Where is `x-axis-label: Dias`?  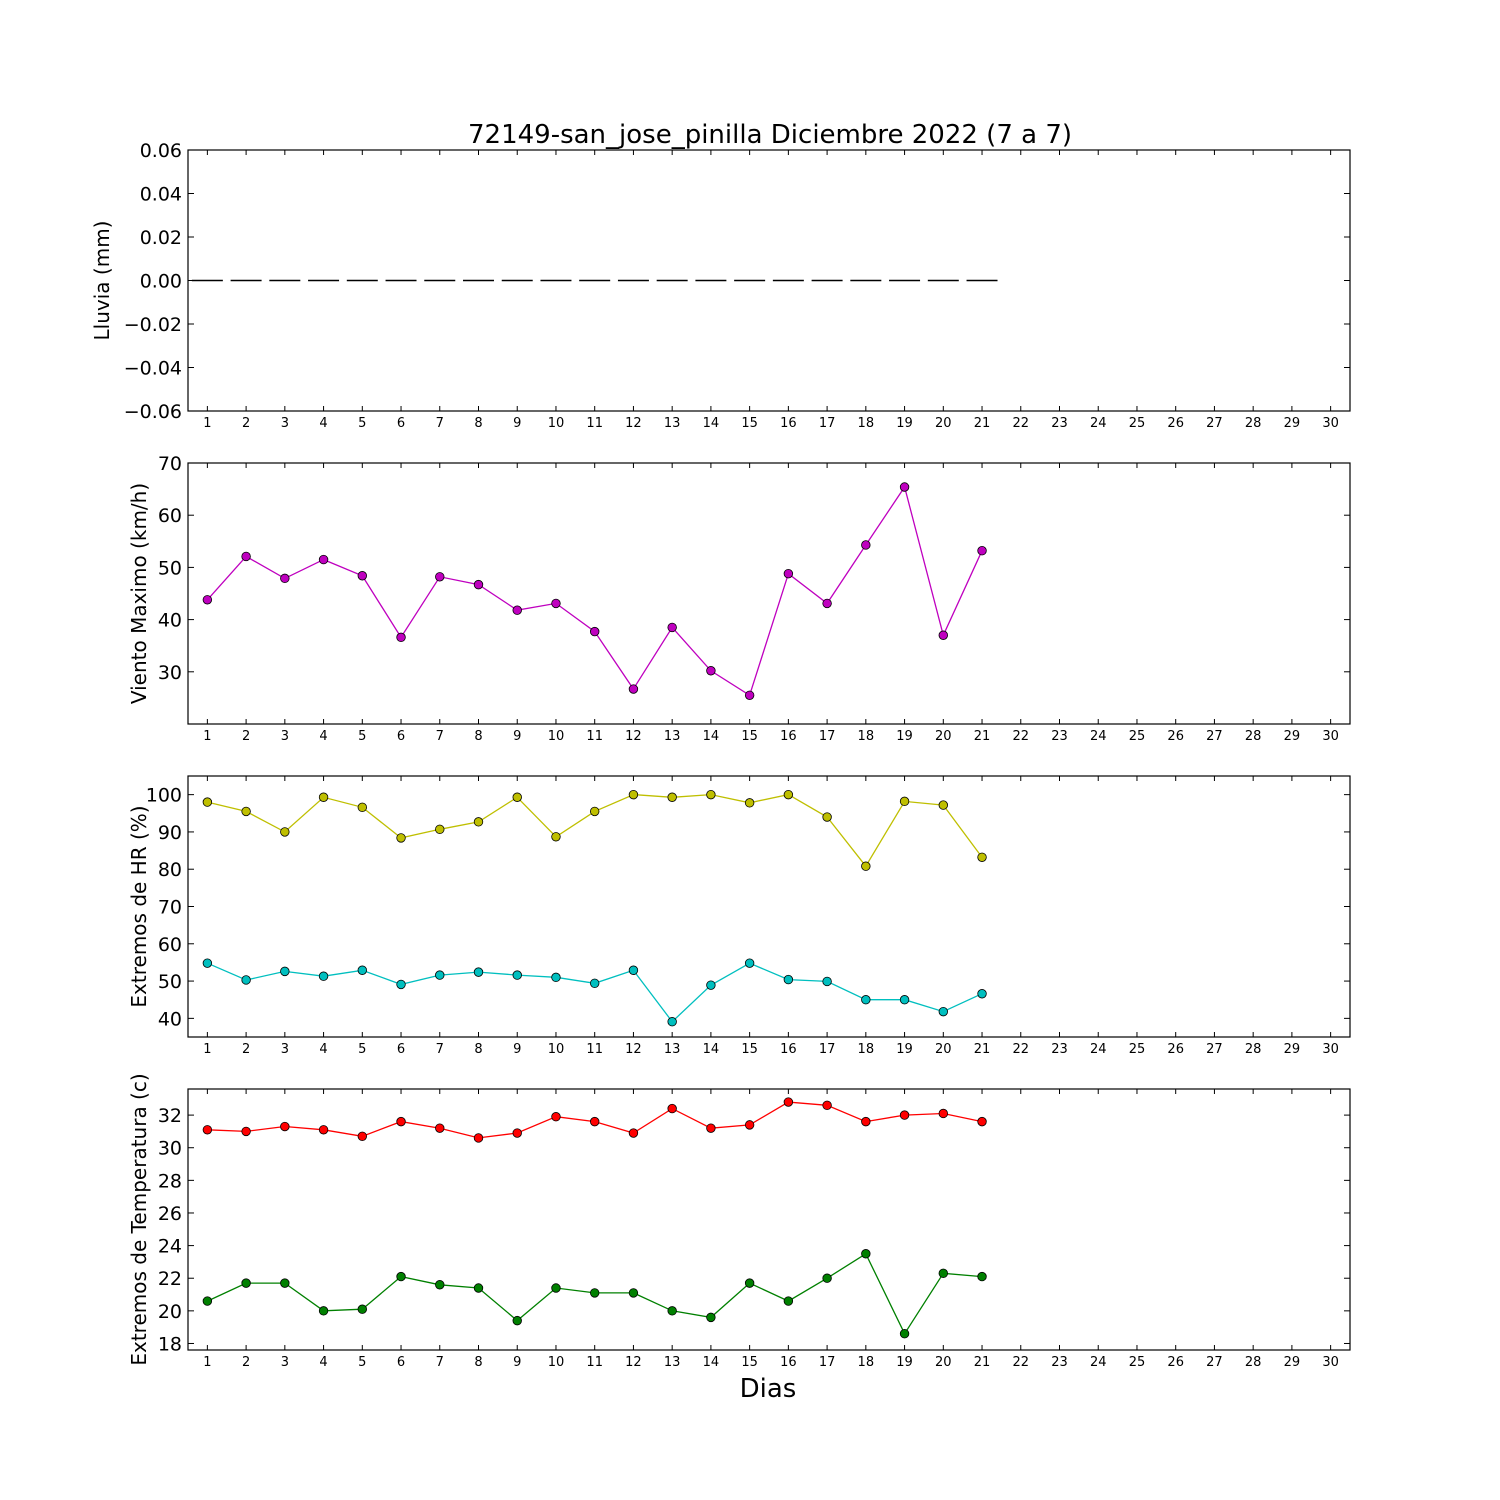
x-axis-label: Dias is located at coordinates (768, 1389).